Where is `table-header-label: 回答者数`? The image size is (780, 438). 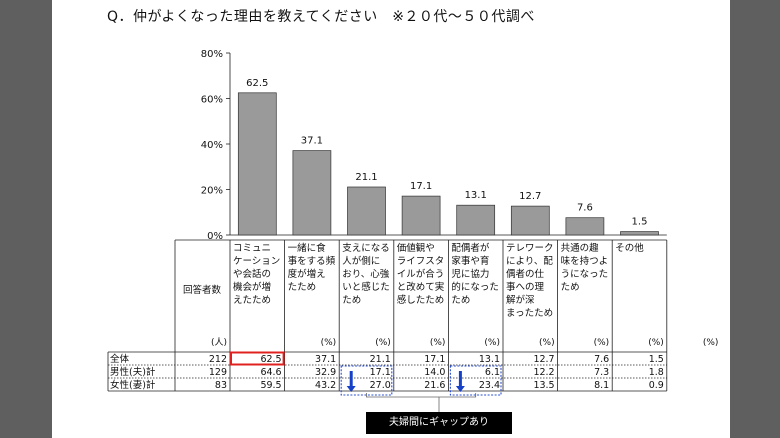 table-header-label: 回答者数 is located at coordinates (202, 290).